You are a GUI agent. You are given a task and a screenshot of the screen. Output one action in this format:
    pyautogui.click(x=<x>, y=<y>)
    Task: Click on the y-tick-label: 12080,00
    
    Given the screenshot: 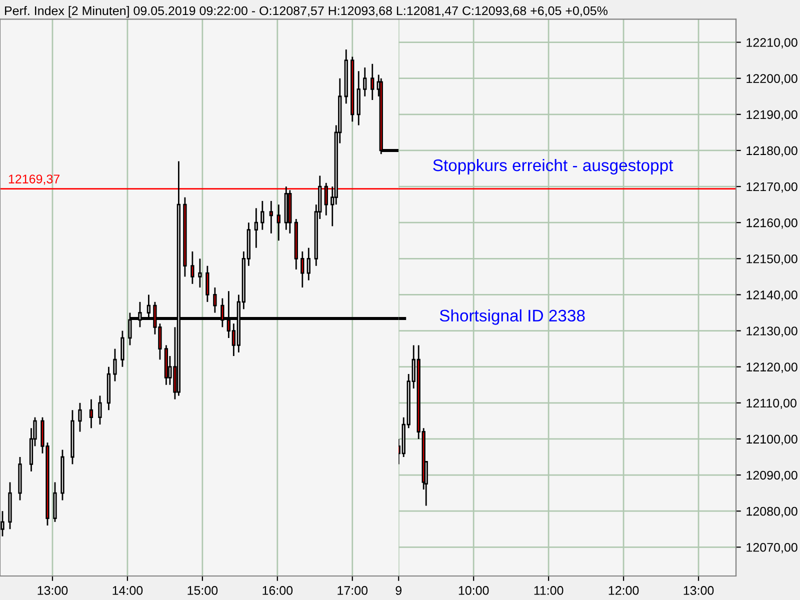 What is the action you would take?
    pyautogui.click(x=772, y=512)
    